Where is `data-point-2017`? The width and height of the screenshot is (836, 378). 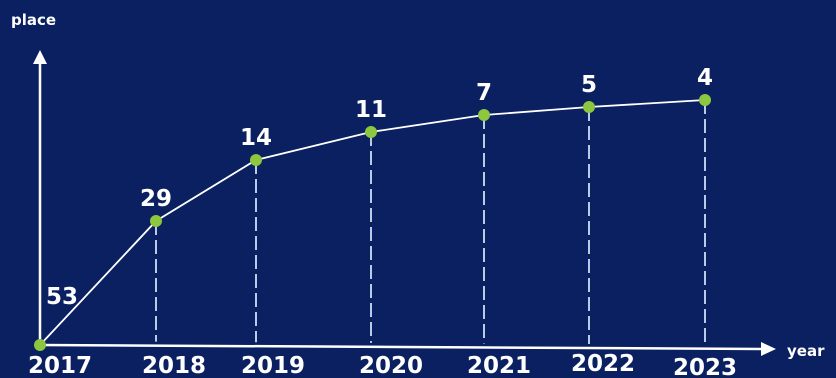
data-point-2017 is located at coordinates (40, 345).